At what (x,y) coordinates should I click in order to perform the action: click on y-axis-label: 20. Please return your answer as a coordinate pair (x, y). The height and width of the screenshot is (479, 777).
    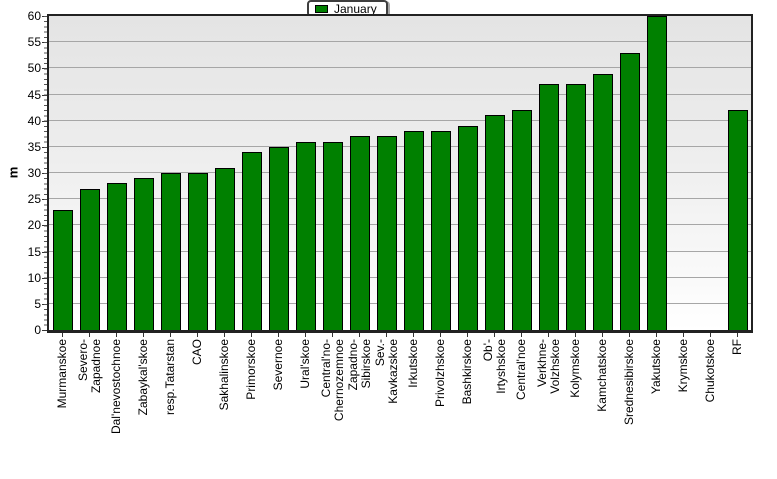
    Looking at the image, I should click on (34, 225).